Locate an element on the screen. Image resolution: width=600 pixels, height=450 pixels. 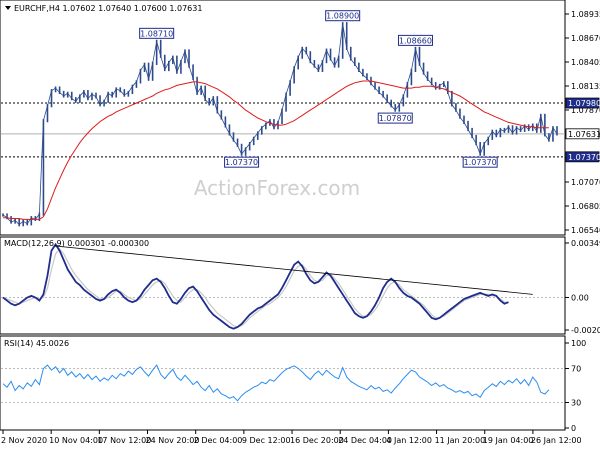
time-axis-tick-label: 26 Jan 12:00 is located at coordinates (556, 440).